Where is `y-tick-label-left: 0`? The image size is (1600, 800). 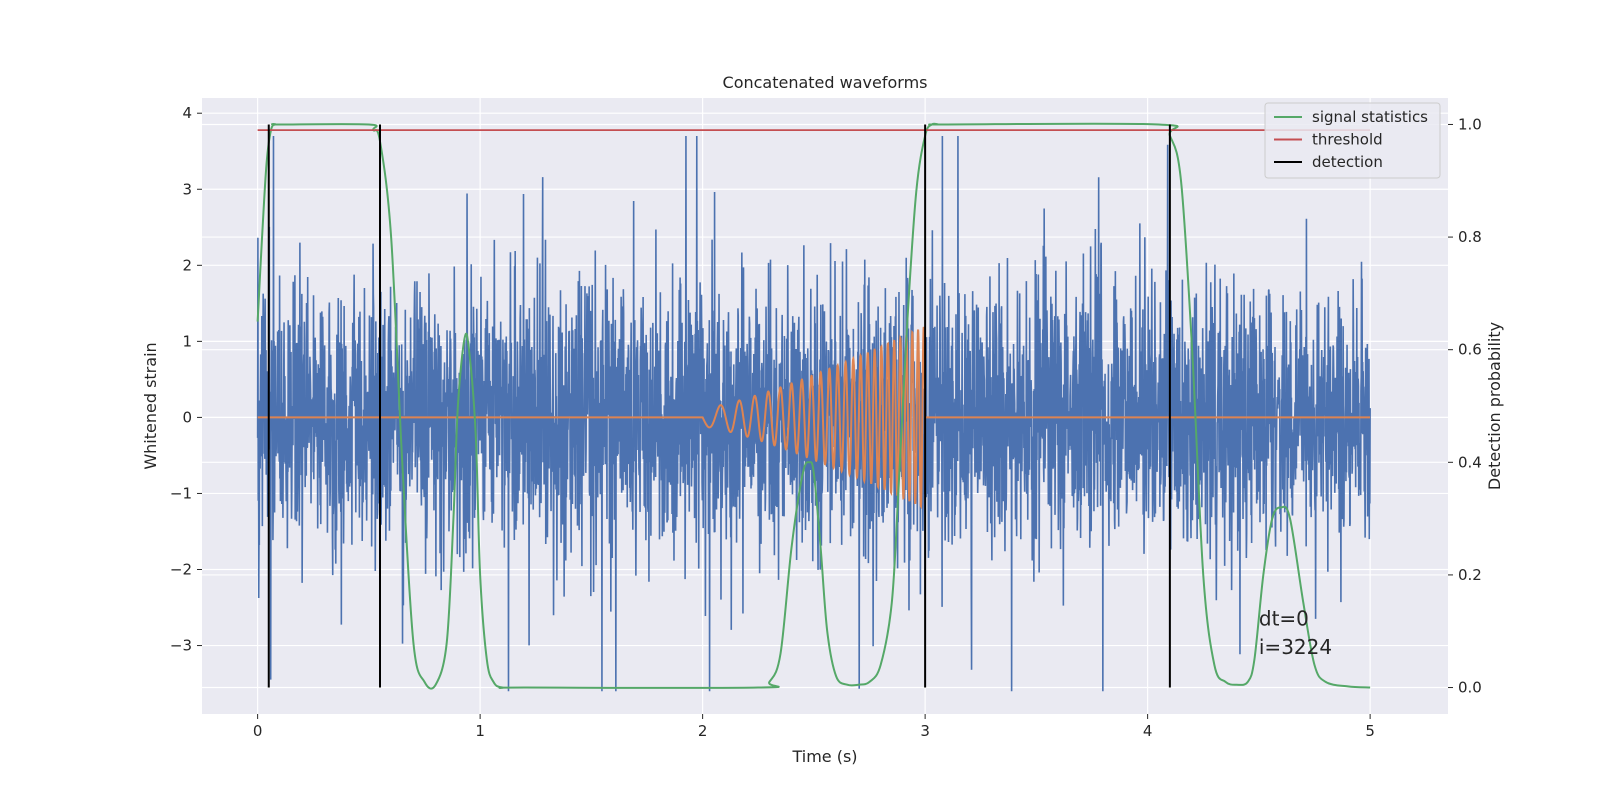
y-tick-label-left: 0 is located at coordinates (187, 417).